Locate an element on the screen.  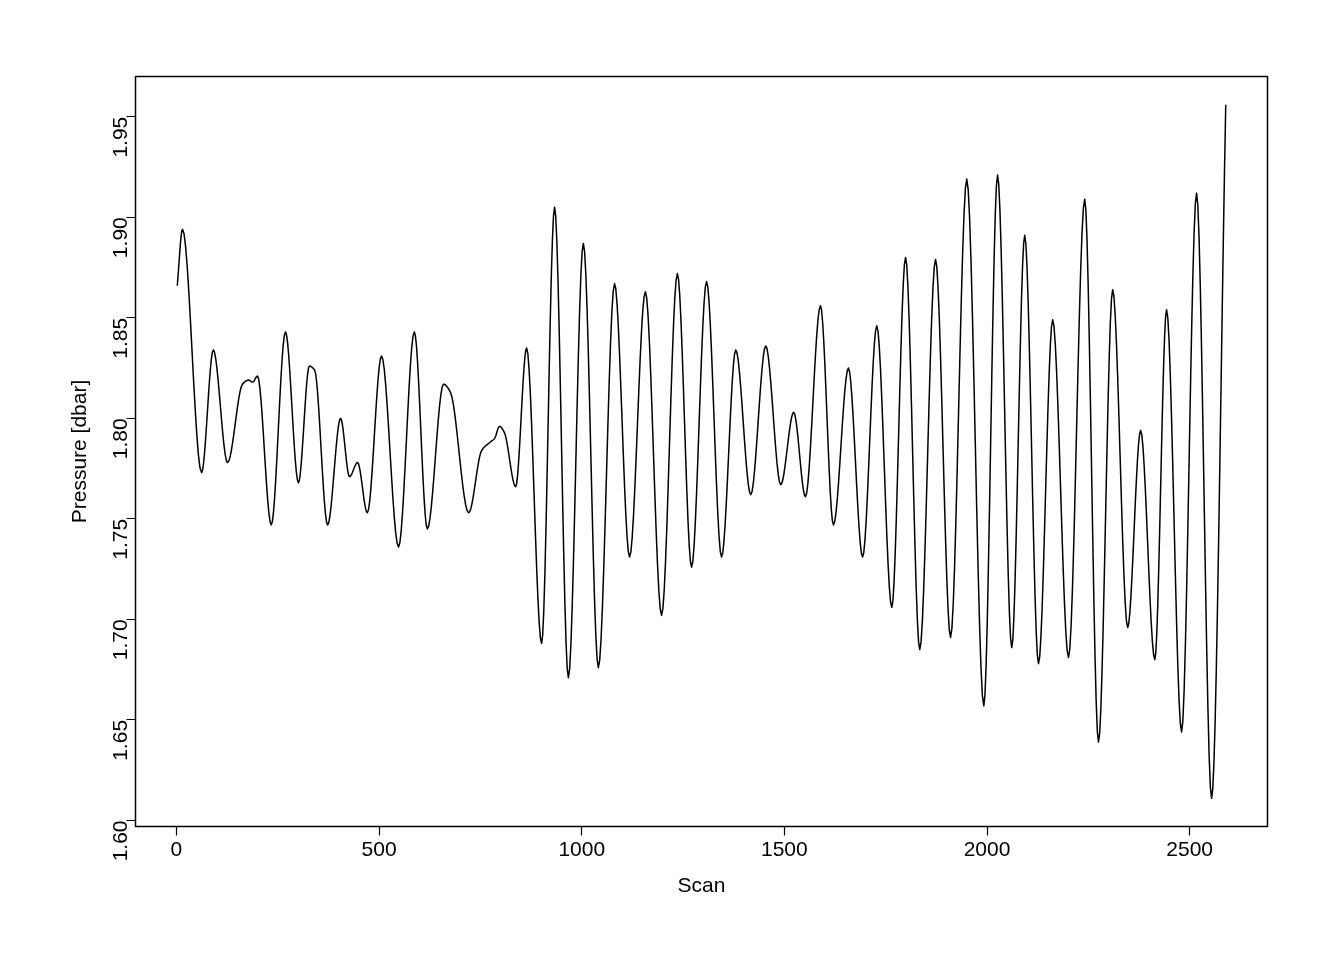
x-axis-title: Scan is located at coordinates (701, 884).